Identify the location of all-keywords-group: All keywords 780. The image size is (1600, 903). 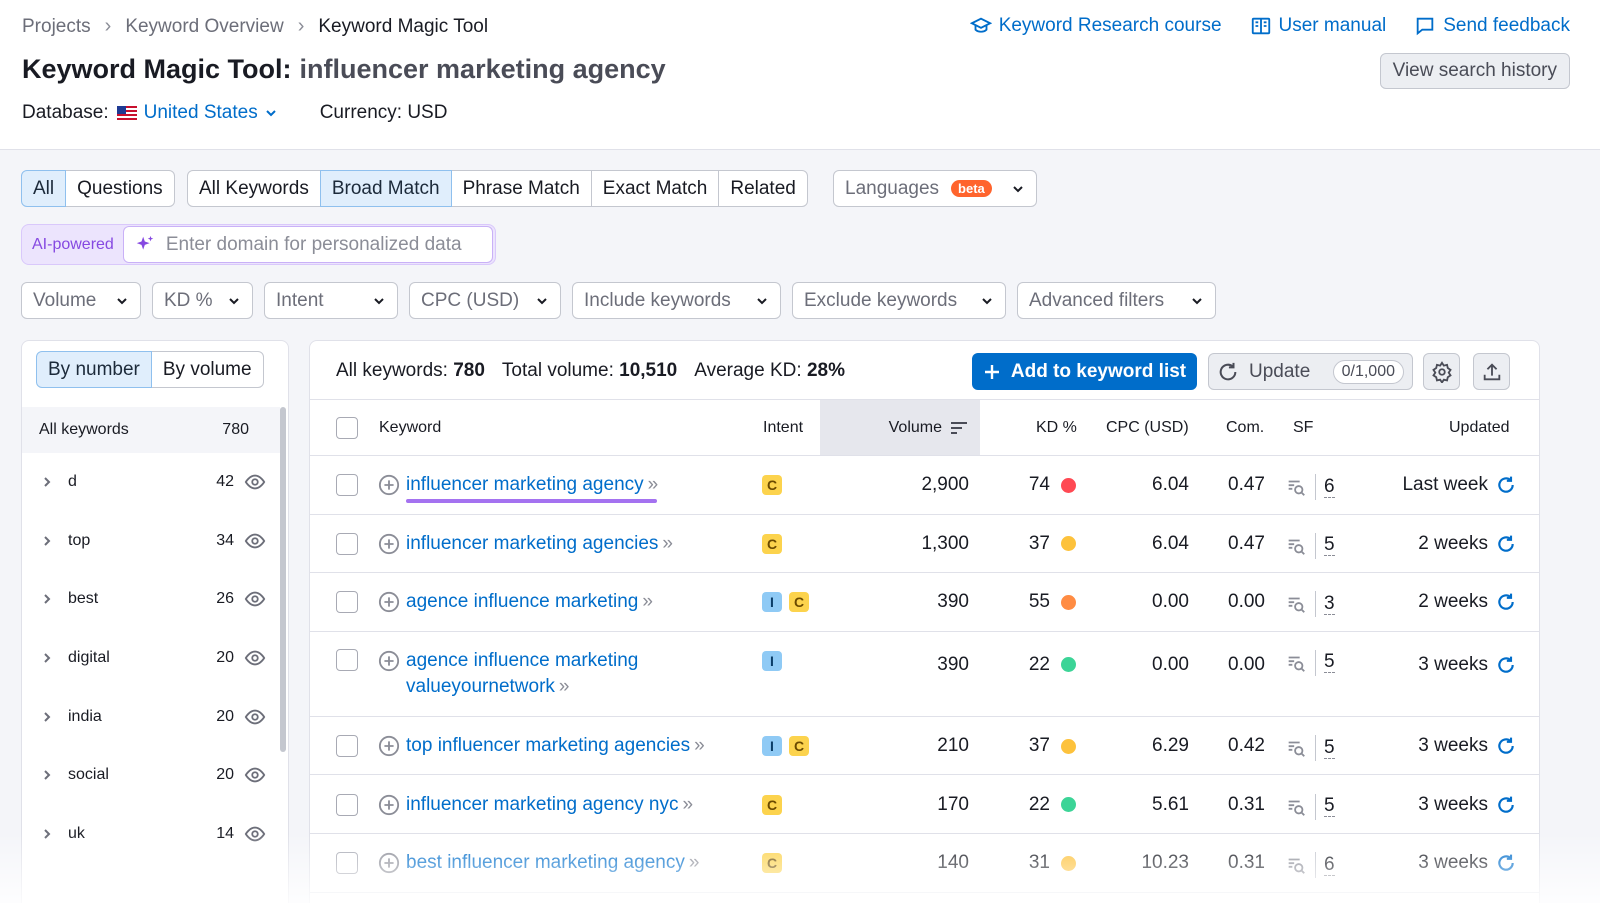
(151, 430).